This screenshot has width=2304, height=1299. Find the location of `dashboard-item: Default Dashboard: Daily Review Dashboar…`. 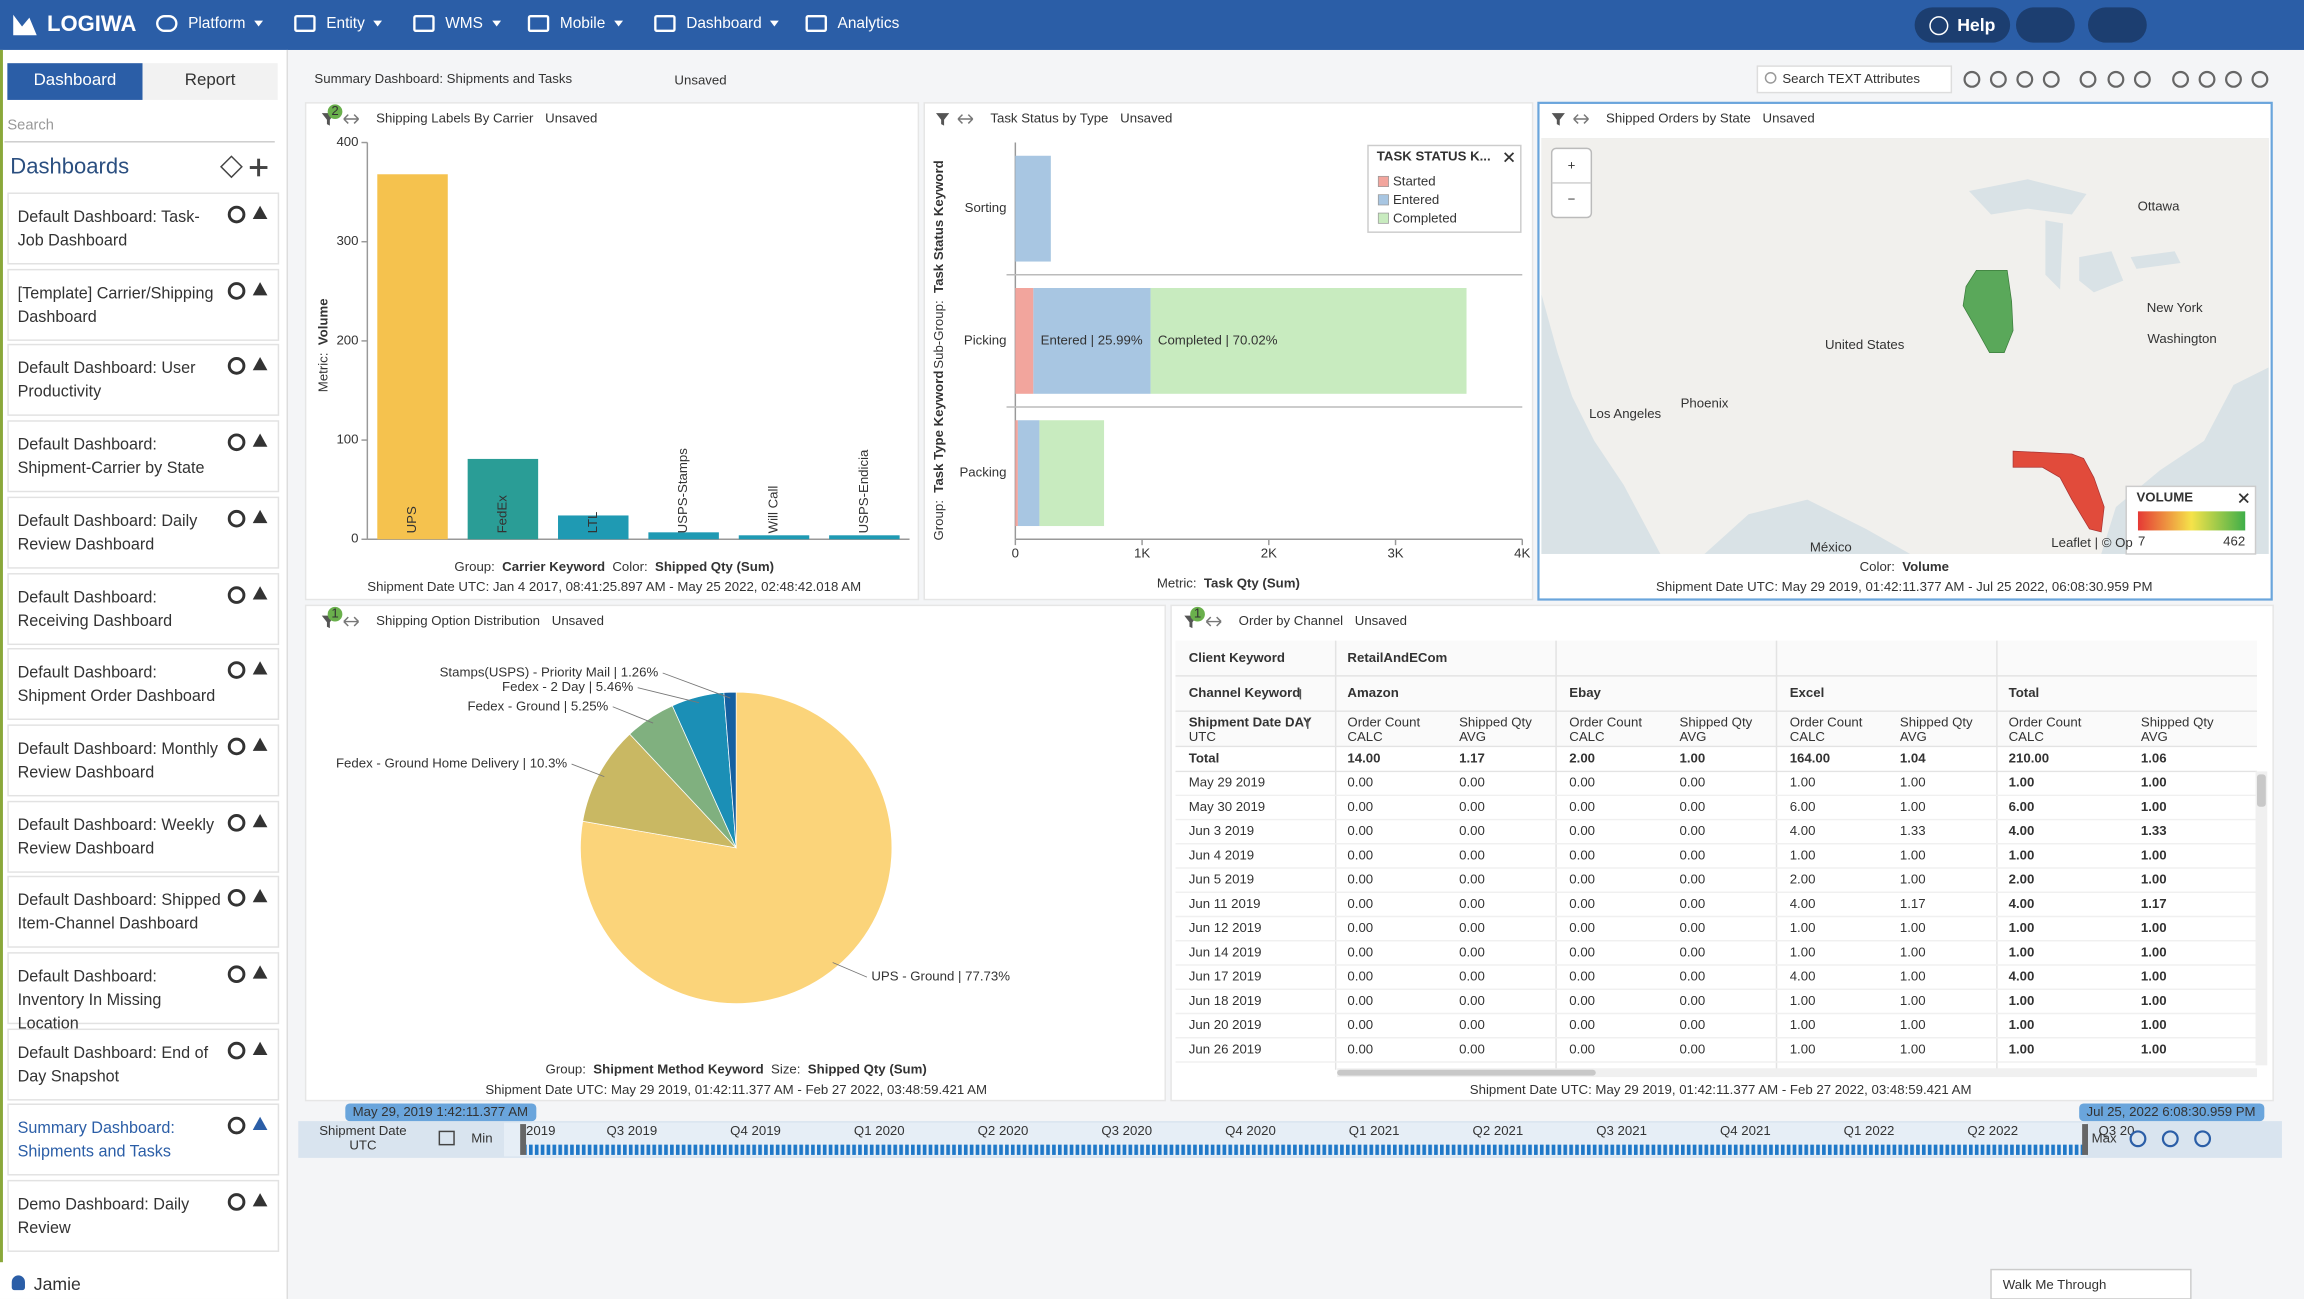

dashboard-item: Default Dashboard: Daily Review Dashboar… is located at coordinates (143, 532).